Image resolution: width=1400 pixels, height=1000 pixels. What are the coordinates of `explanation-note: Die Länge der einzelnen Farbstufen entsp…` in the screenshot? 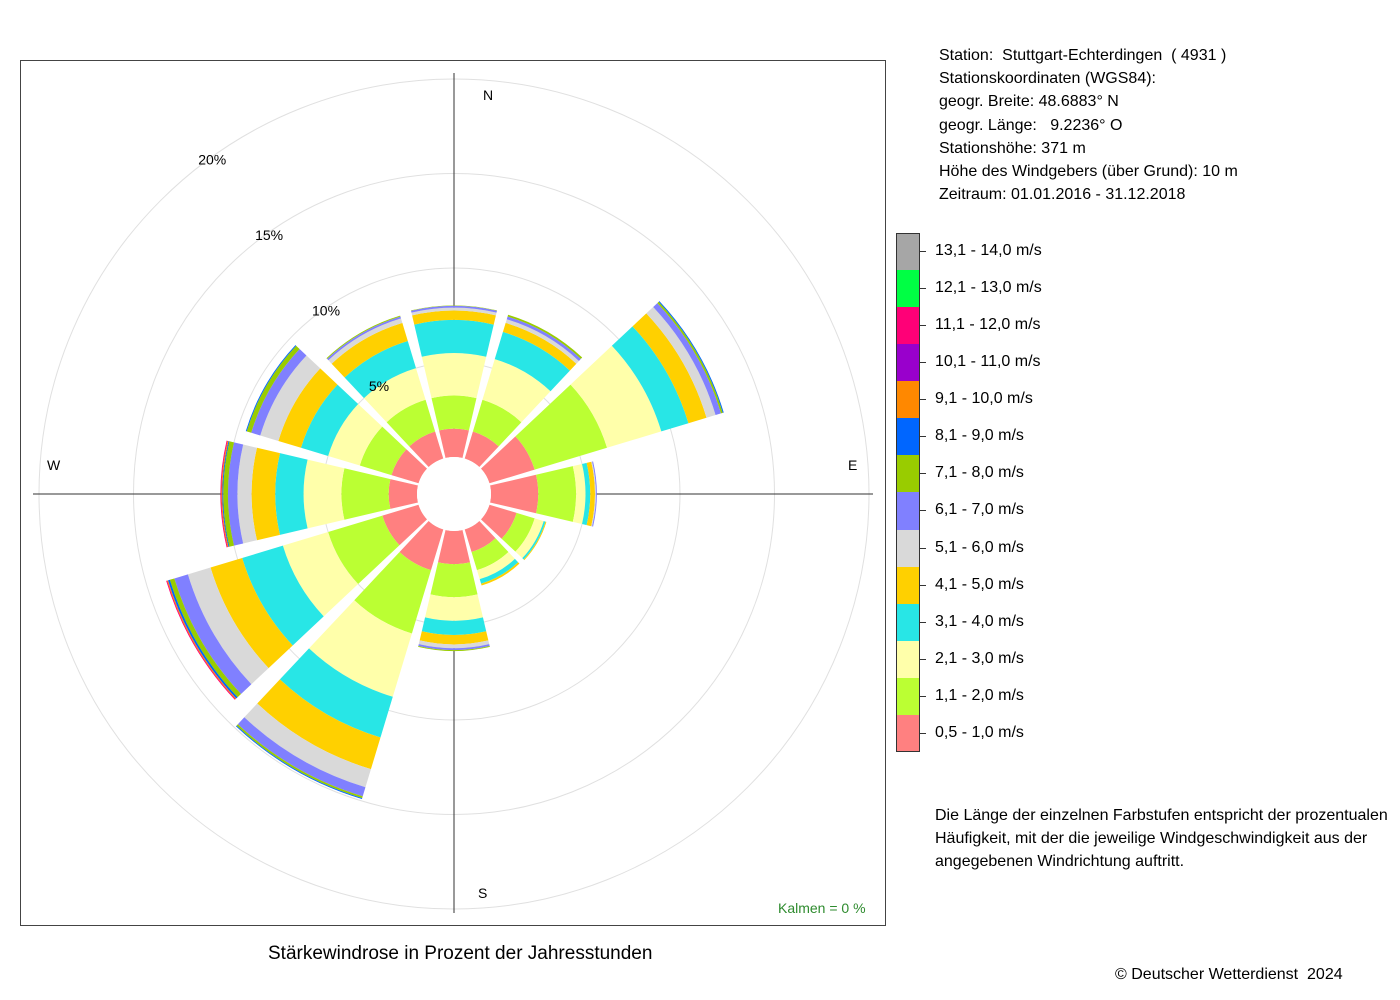 It's located at (1165, 838).